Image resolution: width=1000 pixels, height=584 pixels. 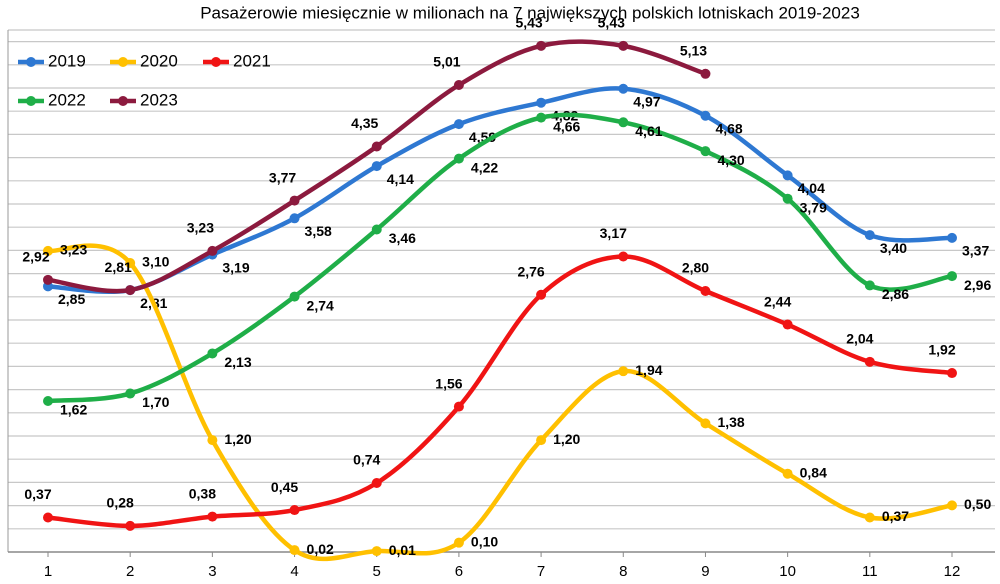 I want to click on data-label: 0,84, so click(x=813, y=472).